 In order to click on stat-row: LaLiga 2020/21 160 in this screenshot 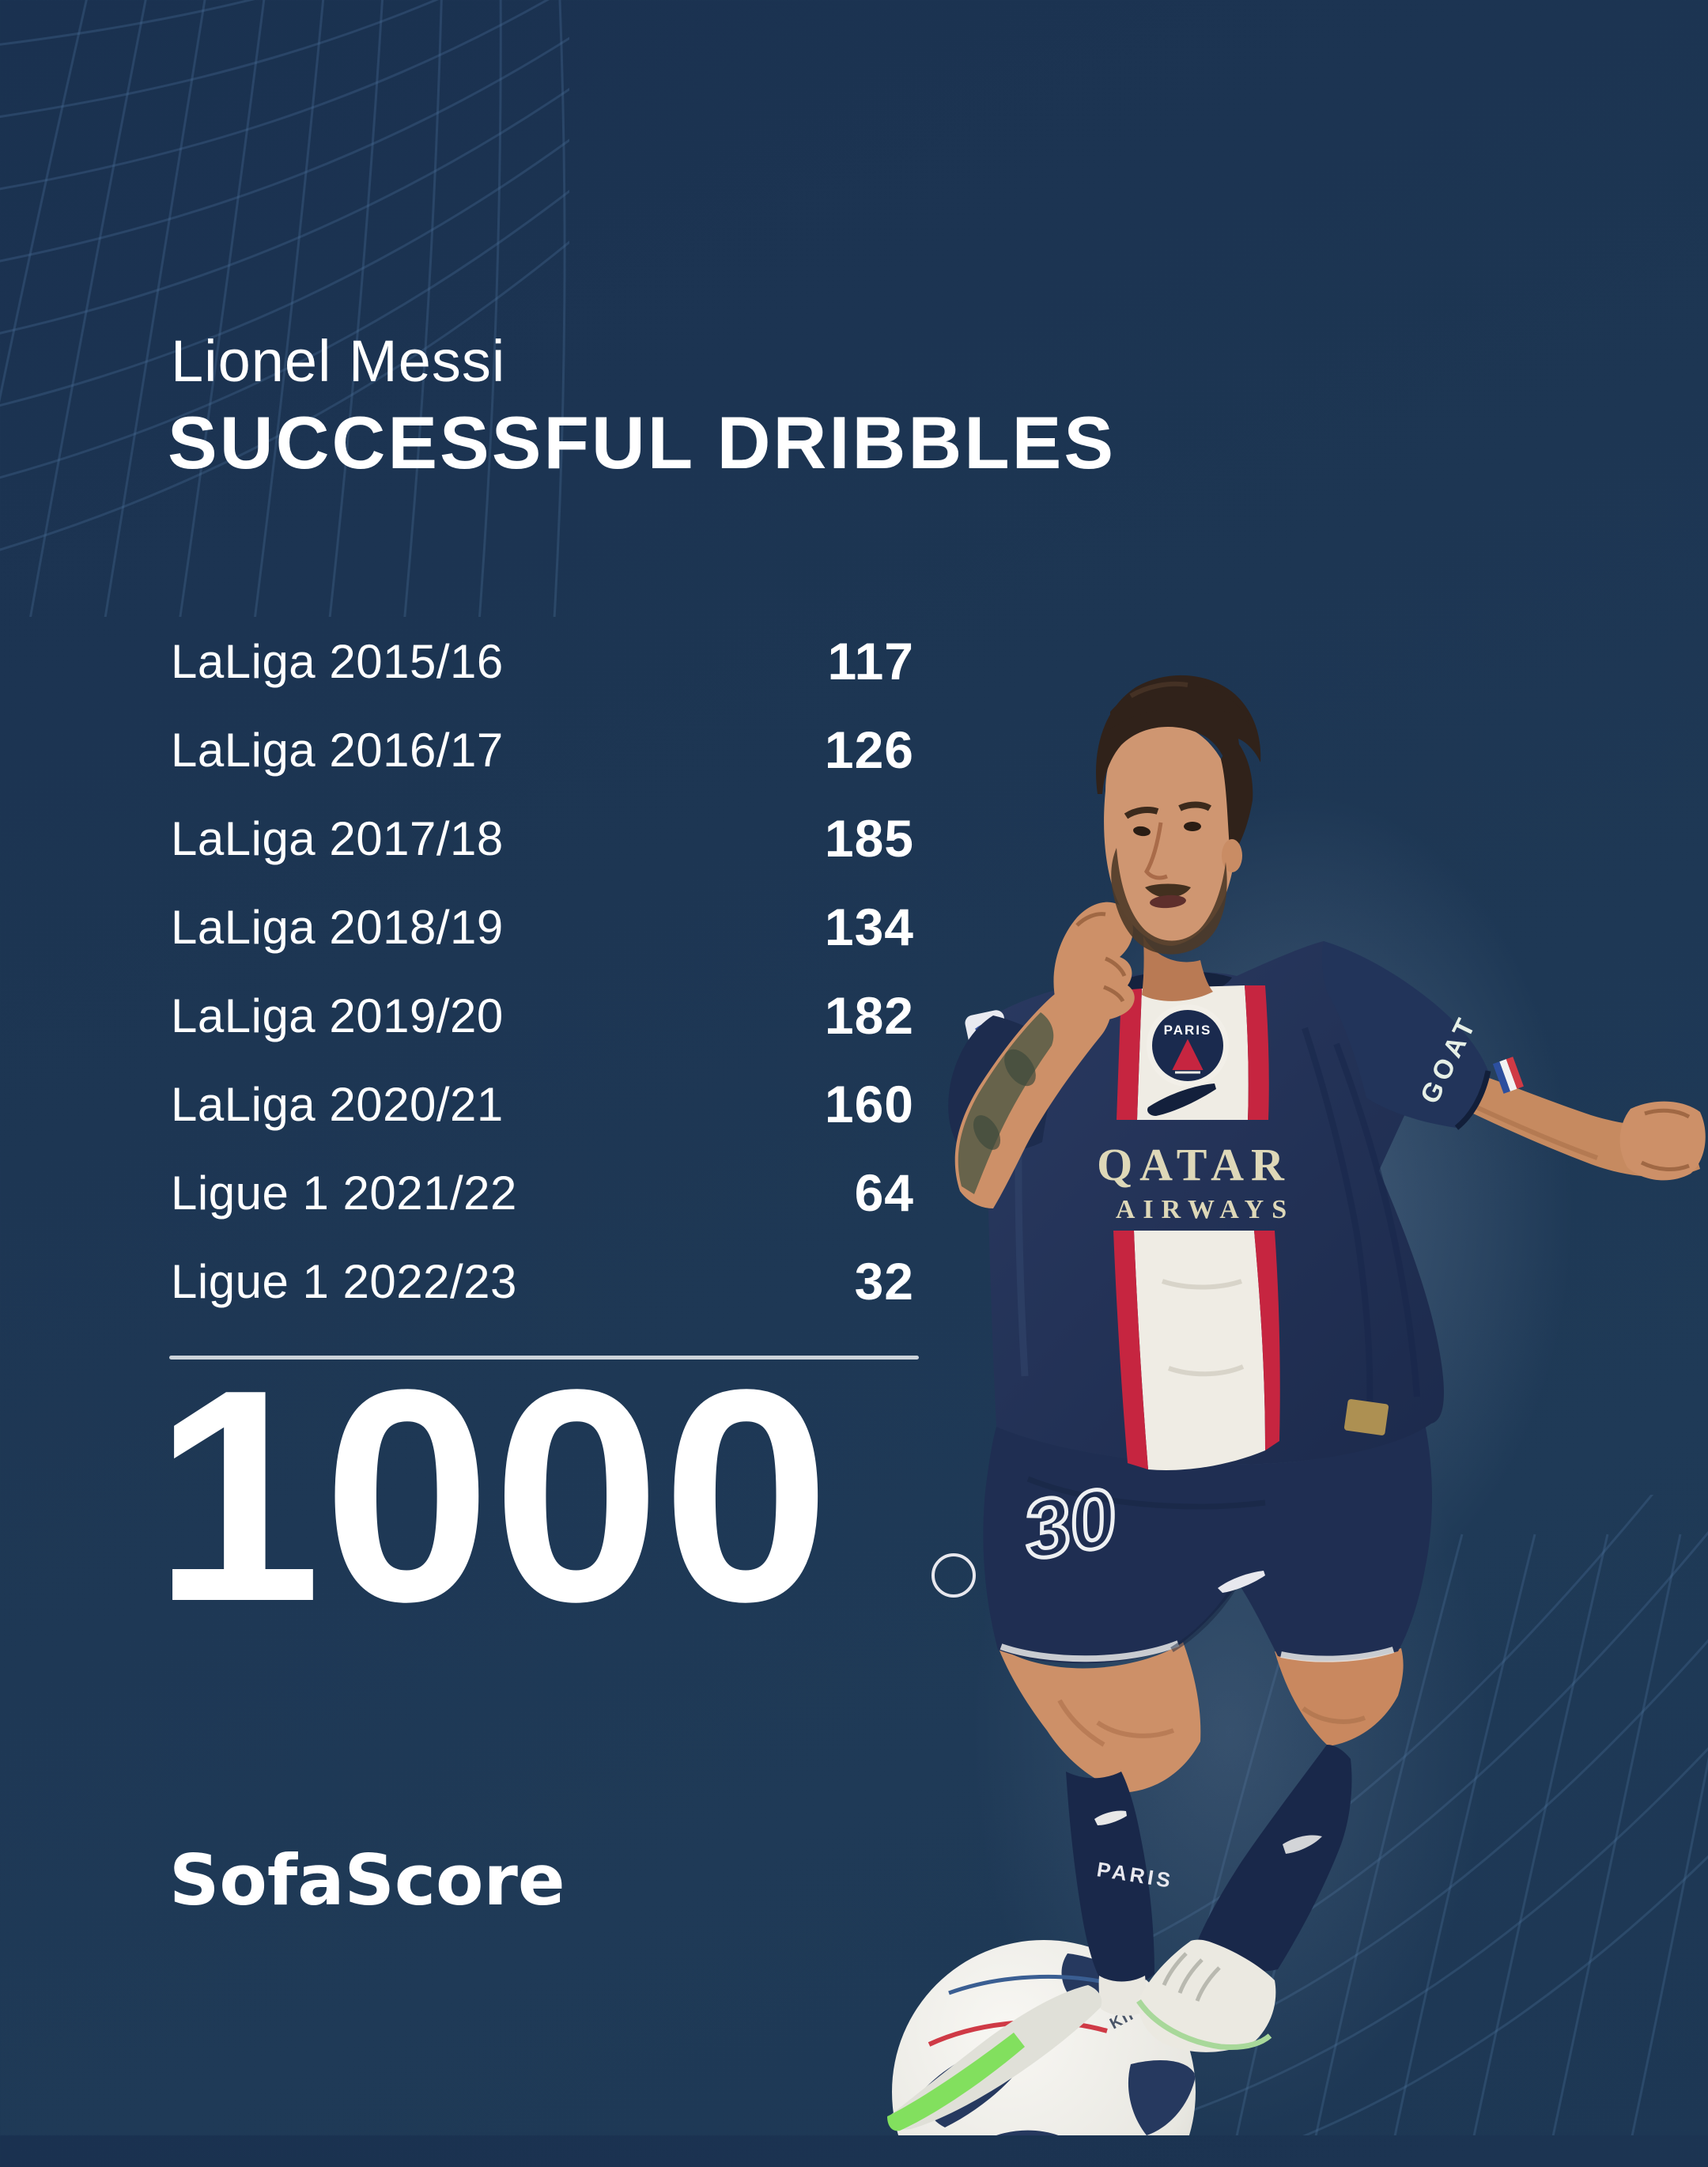, I will do `click(542, 1104)`.